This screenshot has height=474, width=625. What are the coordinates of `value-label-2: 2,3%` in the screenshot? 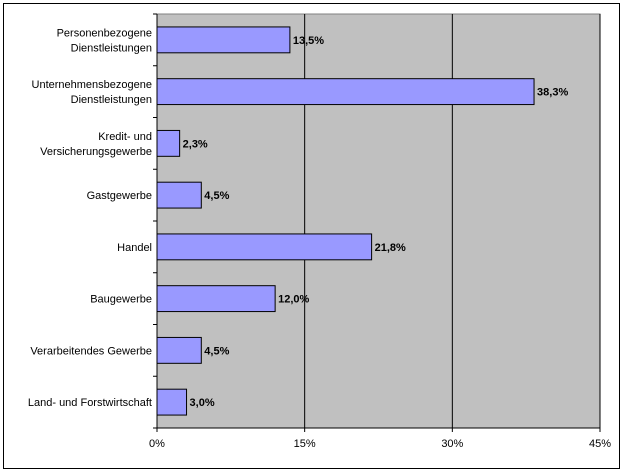 It's located at (195, 144).